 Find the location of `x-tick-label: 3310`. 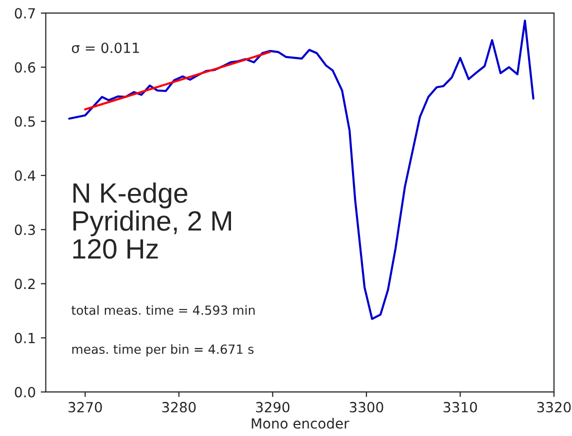

x-tick-label: 3310 is located at coordinates (460, 407).